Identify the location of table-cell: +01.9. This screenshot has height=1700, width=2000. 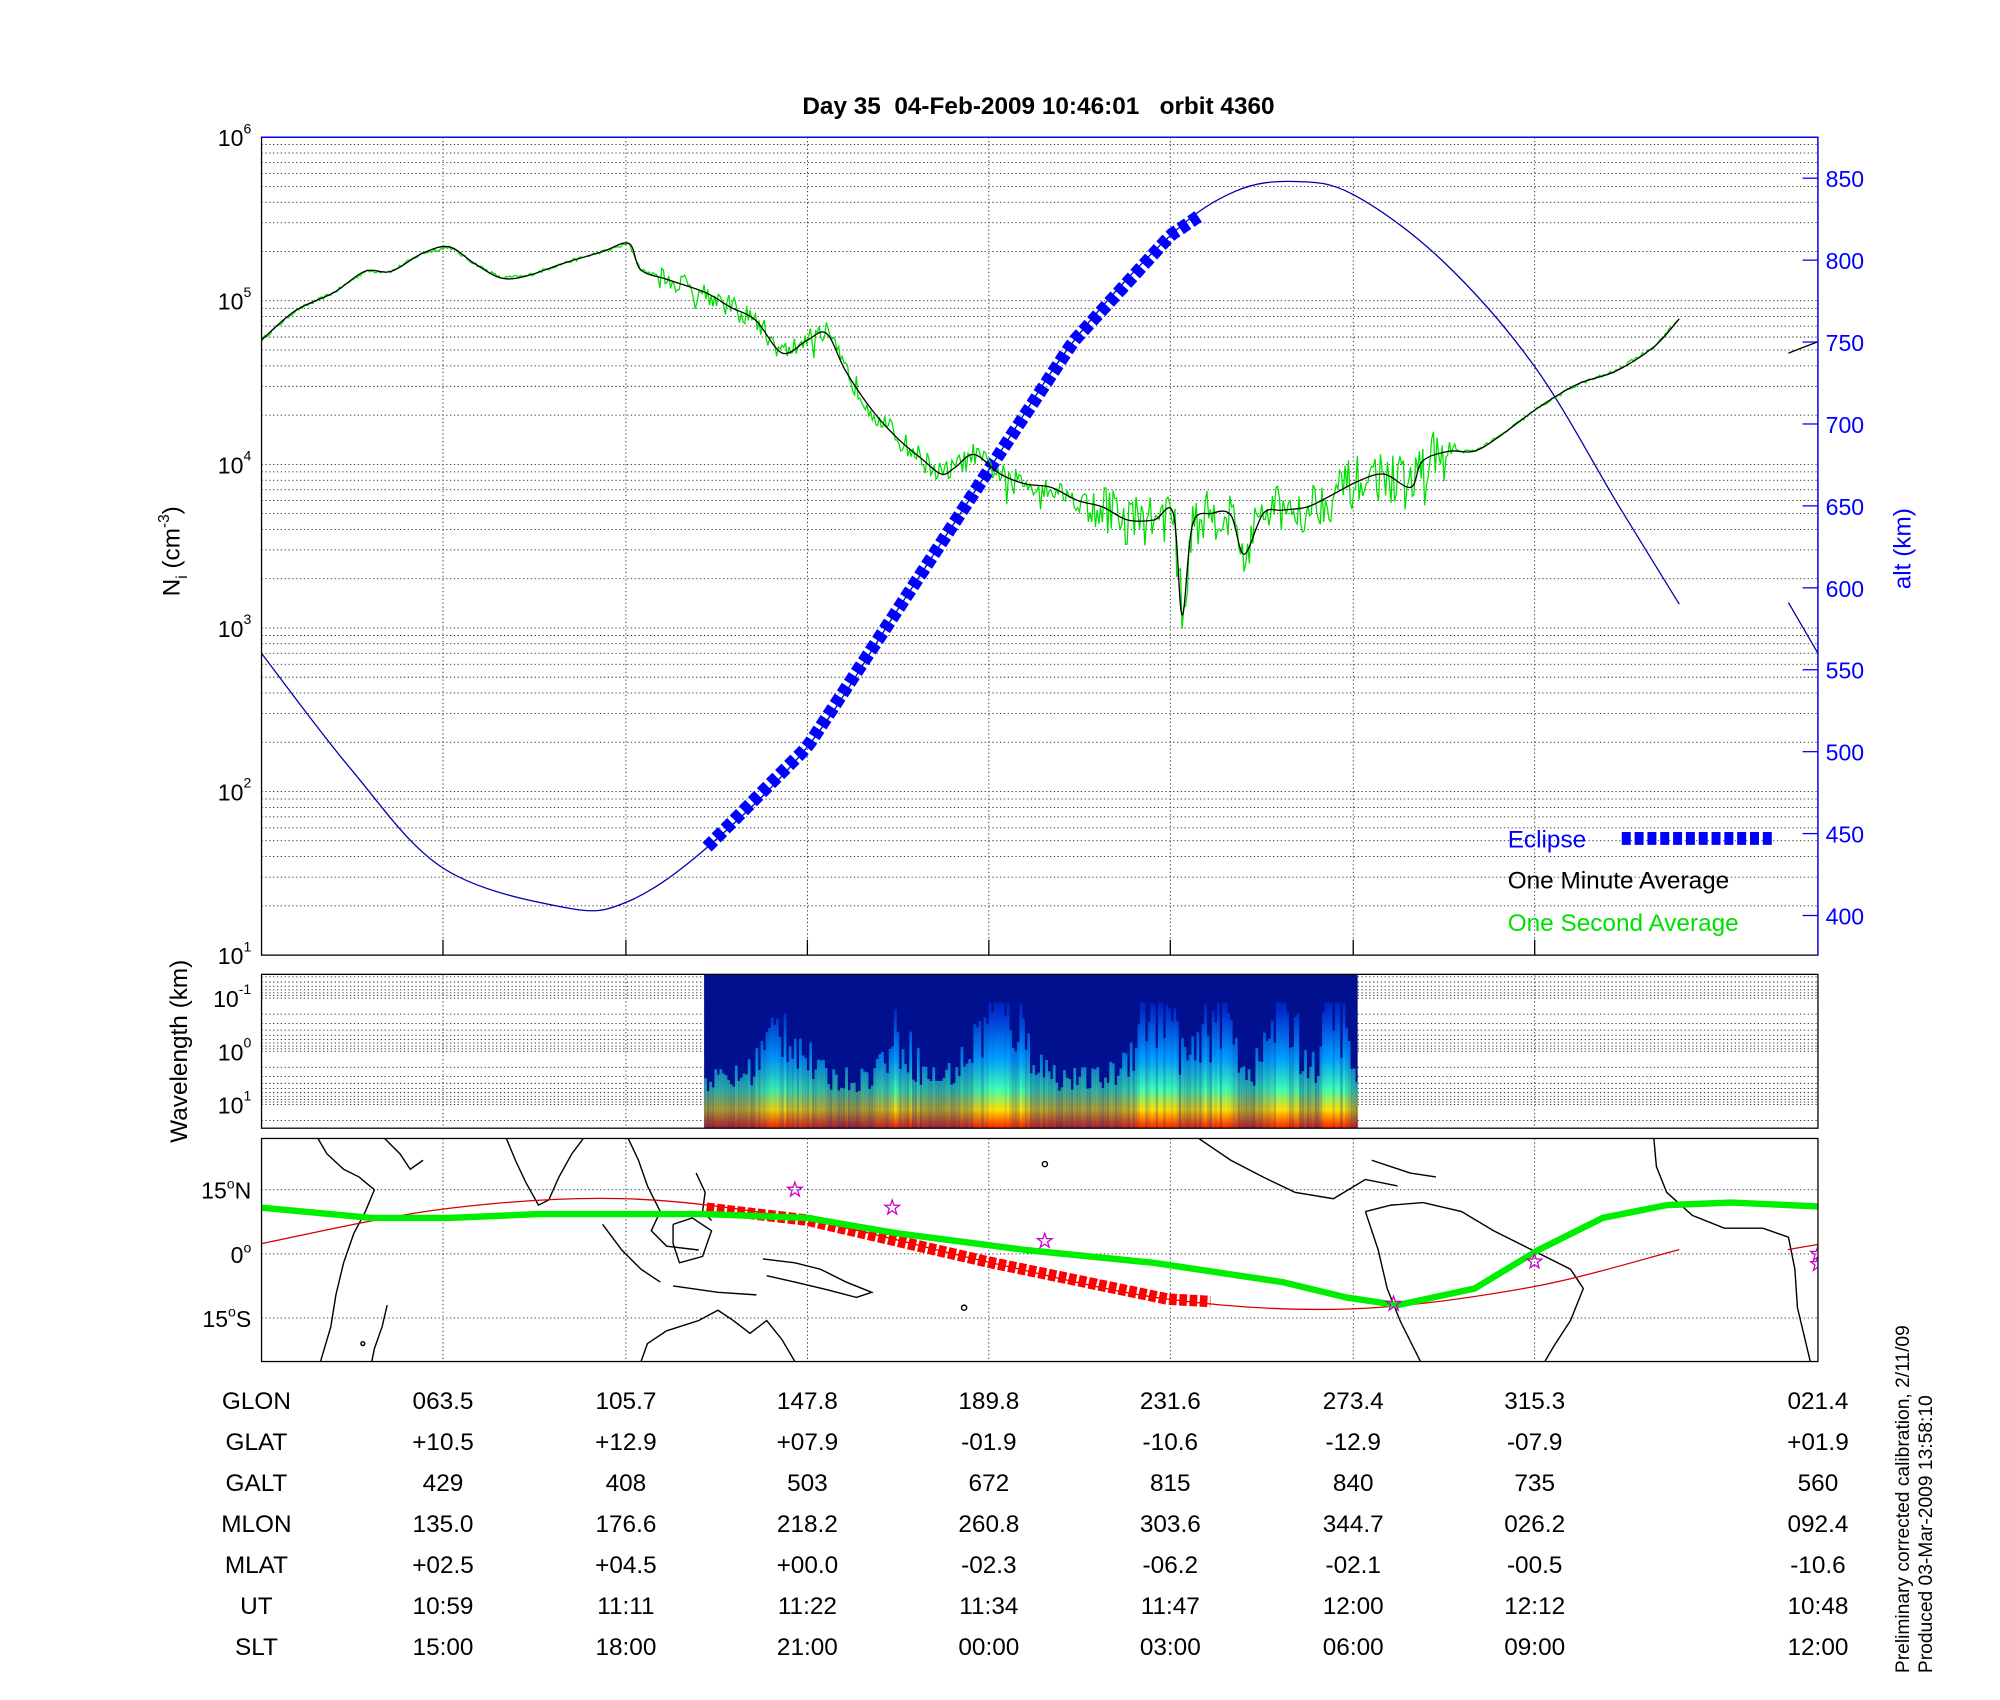
(1818, 1442).